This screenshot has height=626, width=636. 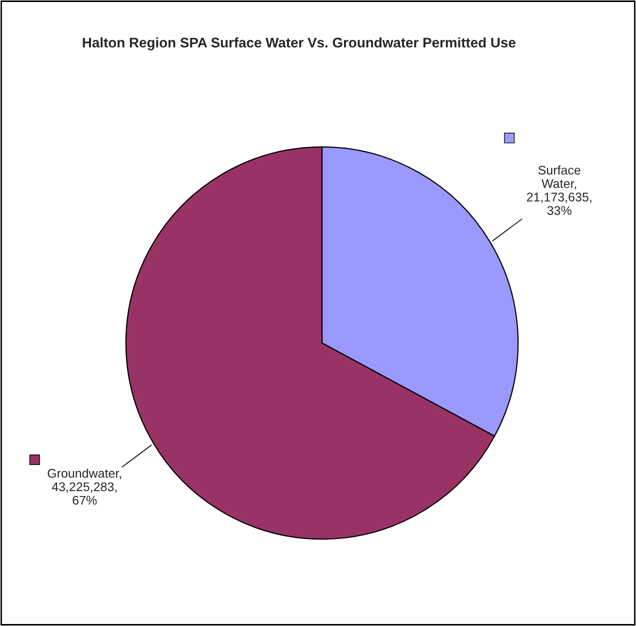 I want to click on slice-label: Groundwater, 43,225,283, 67%, so click(x=85, y=486).